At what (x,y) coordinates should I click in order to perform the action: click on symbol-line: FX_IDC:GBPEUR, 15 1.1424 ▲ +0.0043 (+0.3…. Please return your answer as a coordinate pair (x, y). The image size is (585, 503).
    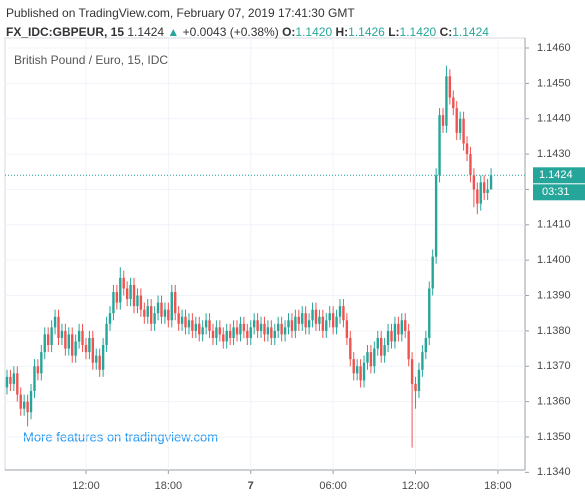
    Looking at the image, I should click on (247, 32).